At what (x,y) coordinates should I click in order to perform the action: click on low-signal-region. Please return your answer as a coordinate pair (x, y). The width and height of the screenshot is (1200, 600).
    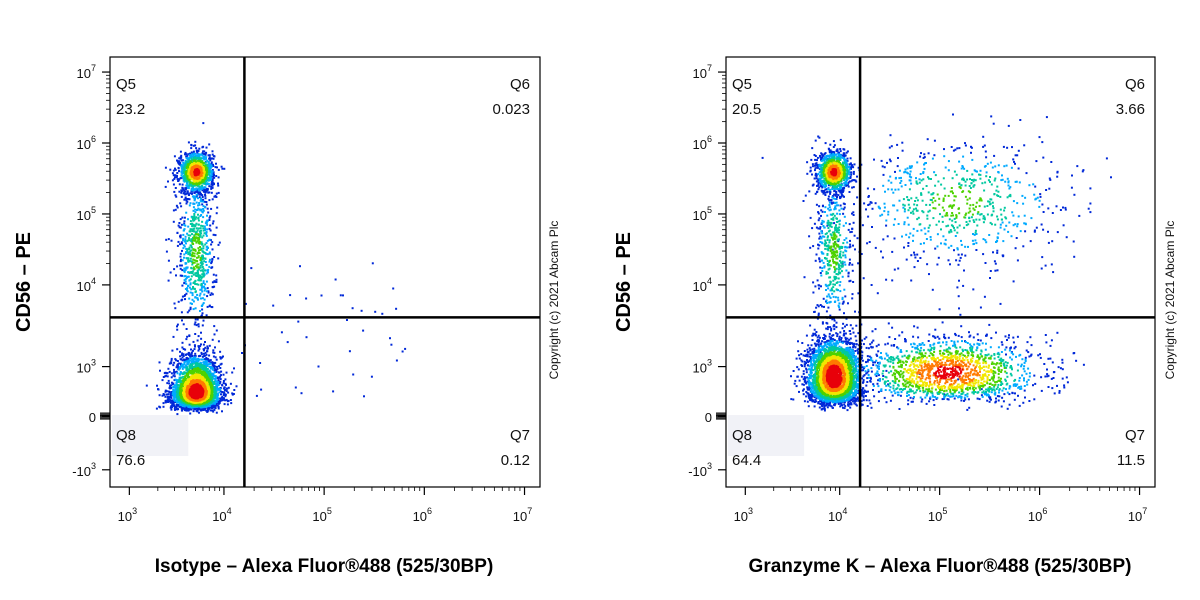
    Looking at the image, I should click on (150, 435).